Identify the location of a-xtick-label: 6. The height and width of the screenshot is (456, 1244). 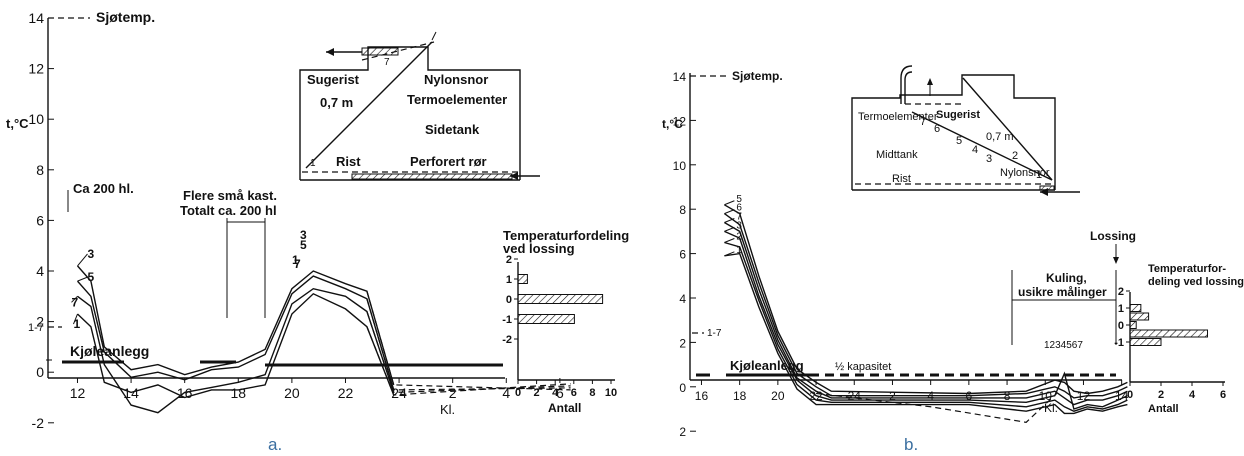
(560, 393).